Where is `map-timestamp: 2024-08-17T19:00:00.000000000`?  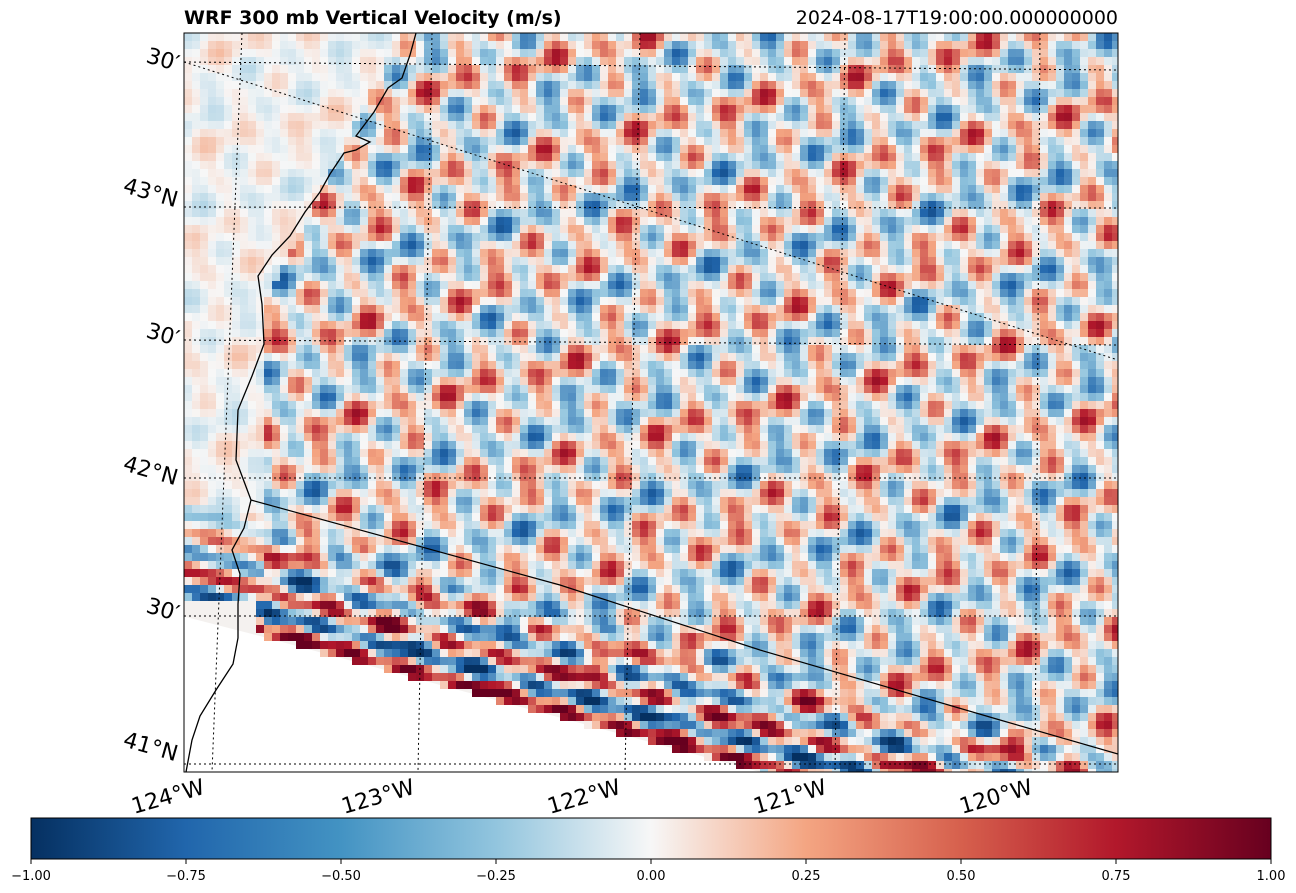 map-timestamp: 2024-08-17T19:00:00.000000000 is located at coordinates (956, 18).